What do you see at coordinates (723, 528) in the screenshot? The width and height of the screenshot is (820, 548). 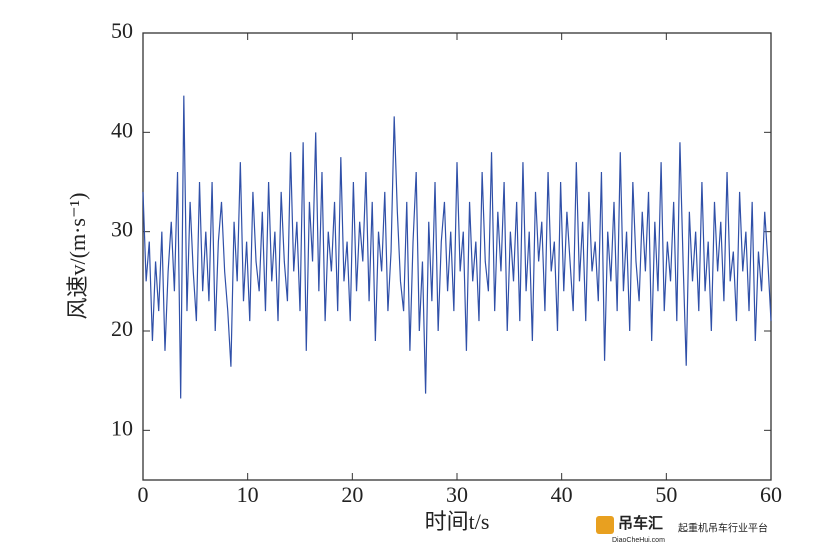 I see `watermark-slogan: 起重机吊车行业平台` at bounding box center [723, 528].